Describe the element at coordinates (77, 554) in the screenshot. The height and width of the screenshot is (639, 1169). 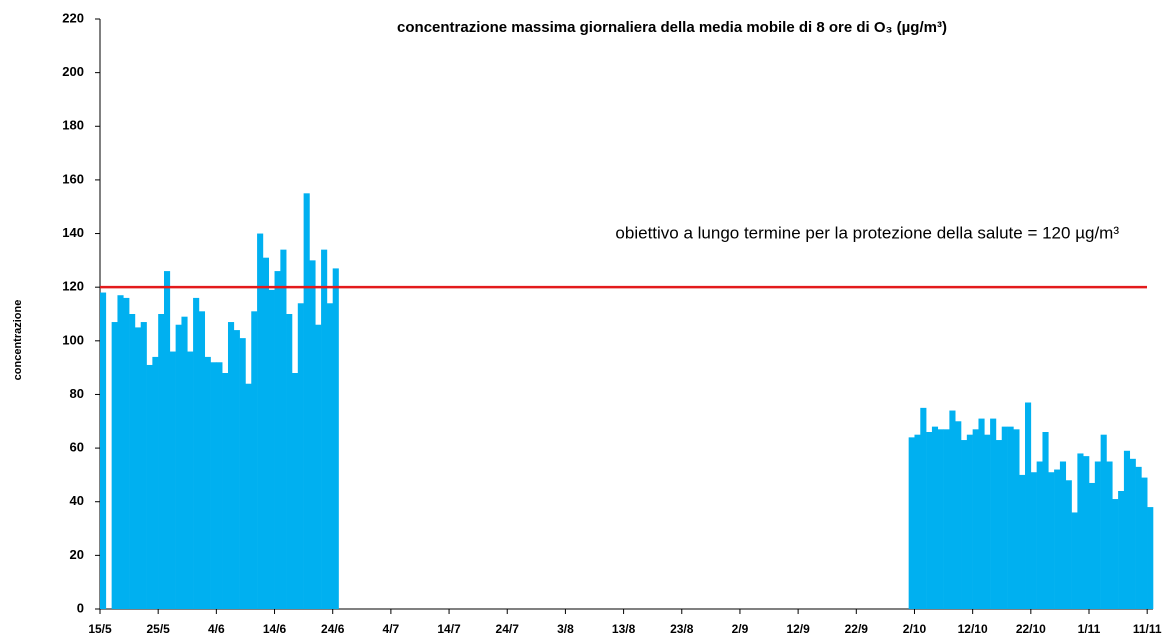
I see `y-tick-label: 20` at that location.